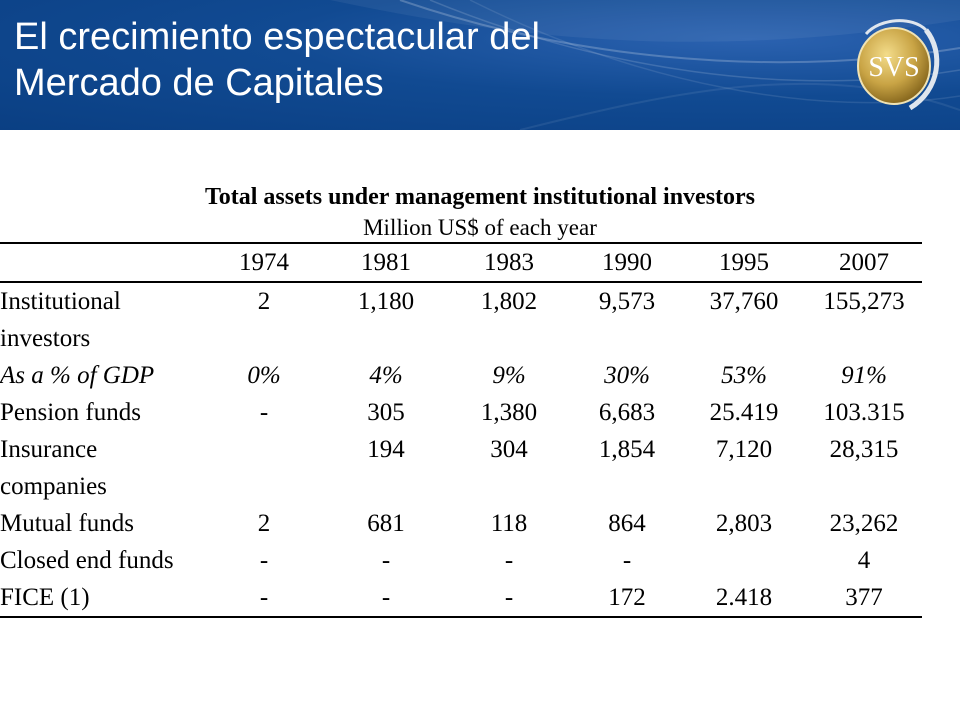  I want to click on year-header: 1974, so click(264, 262).